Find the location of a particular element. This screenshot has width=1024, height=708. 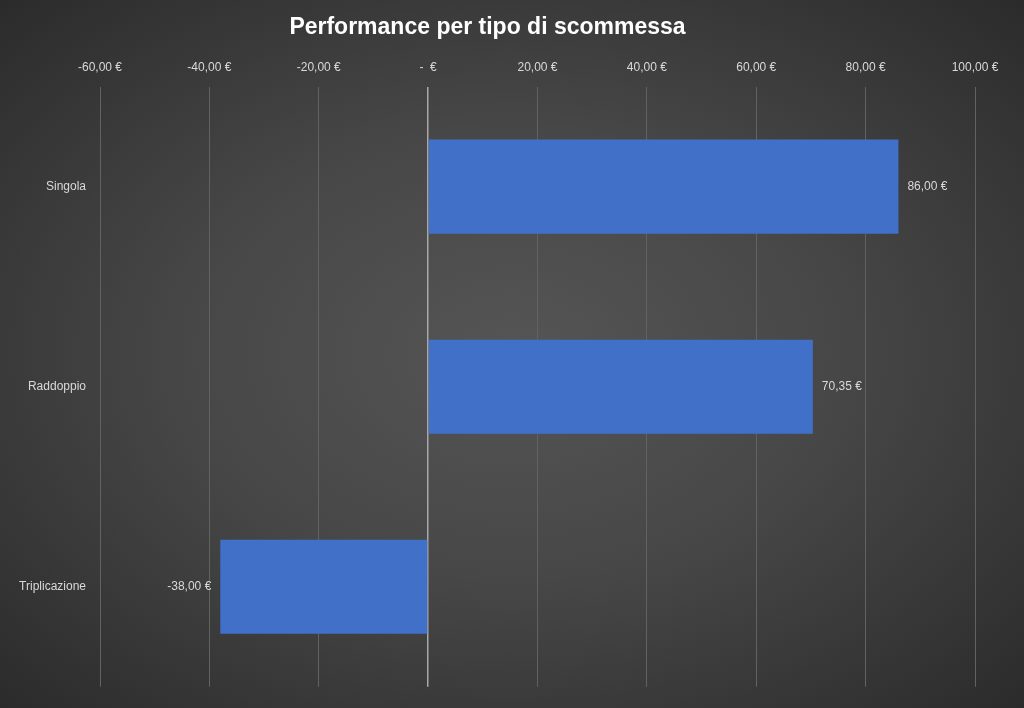

x-tick-label: 40,00 € is located at coordinates (647, 66).